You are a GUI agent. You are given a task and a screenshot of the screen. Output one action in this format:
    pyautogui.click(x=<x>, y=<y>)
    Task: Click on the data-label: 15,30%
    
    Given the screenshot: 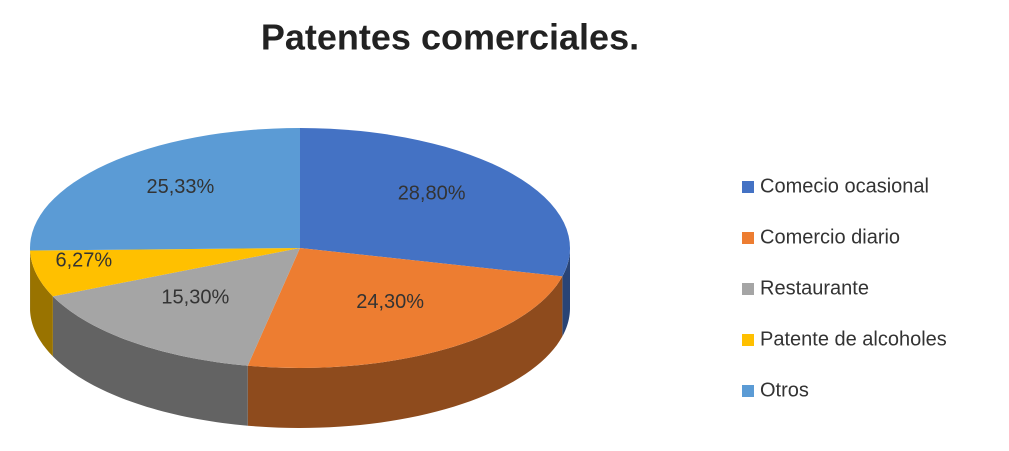 What is the action you would take?
    pyautogui.click(x=195, y=297)
    